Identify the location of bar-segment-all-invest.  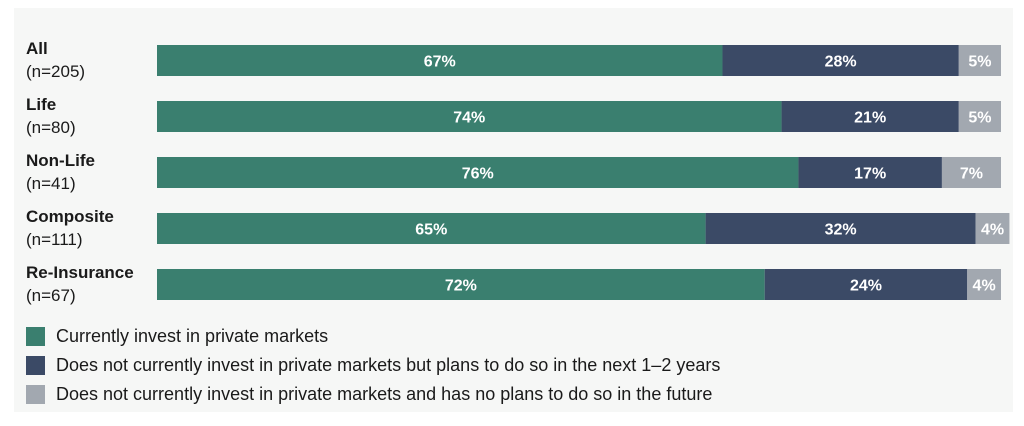
(440, 60).